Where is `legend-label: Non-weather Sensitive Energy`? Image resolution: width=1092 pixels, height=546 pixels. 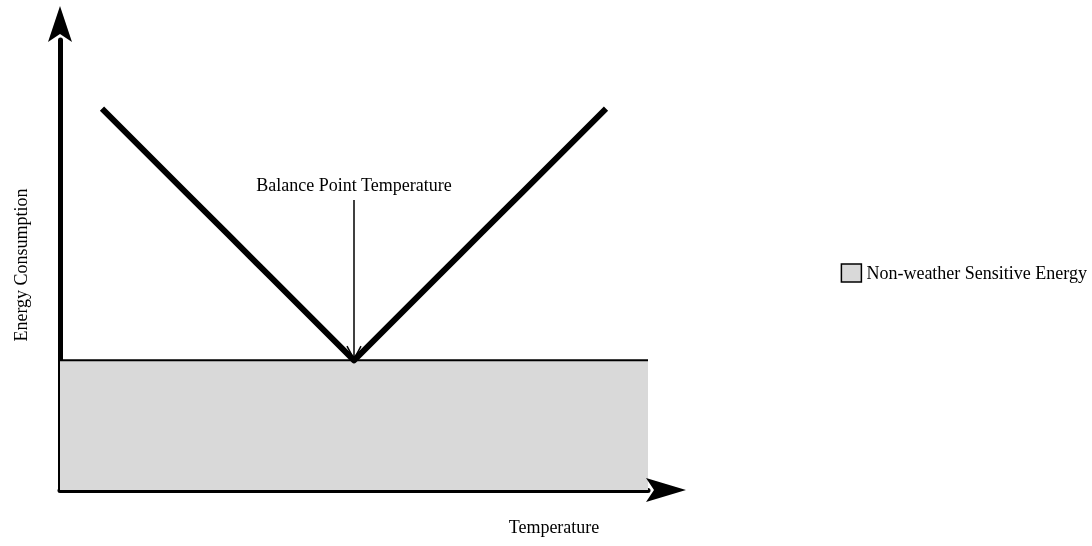
legend-label: Non-weather Sensitive Energy is located at coordinates (976, 273).